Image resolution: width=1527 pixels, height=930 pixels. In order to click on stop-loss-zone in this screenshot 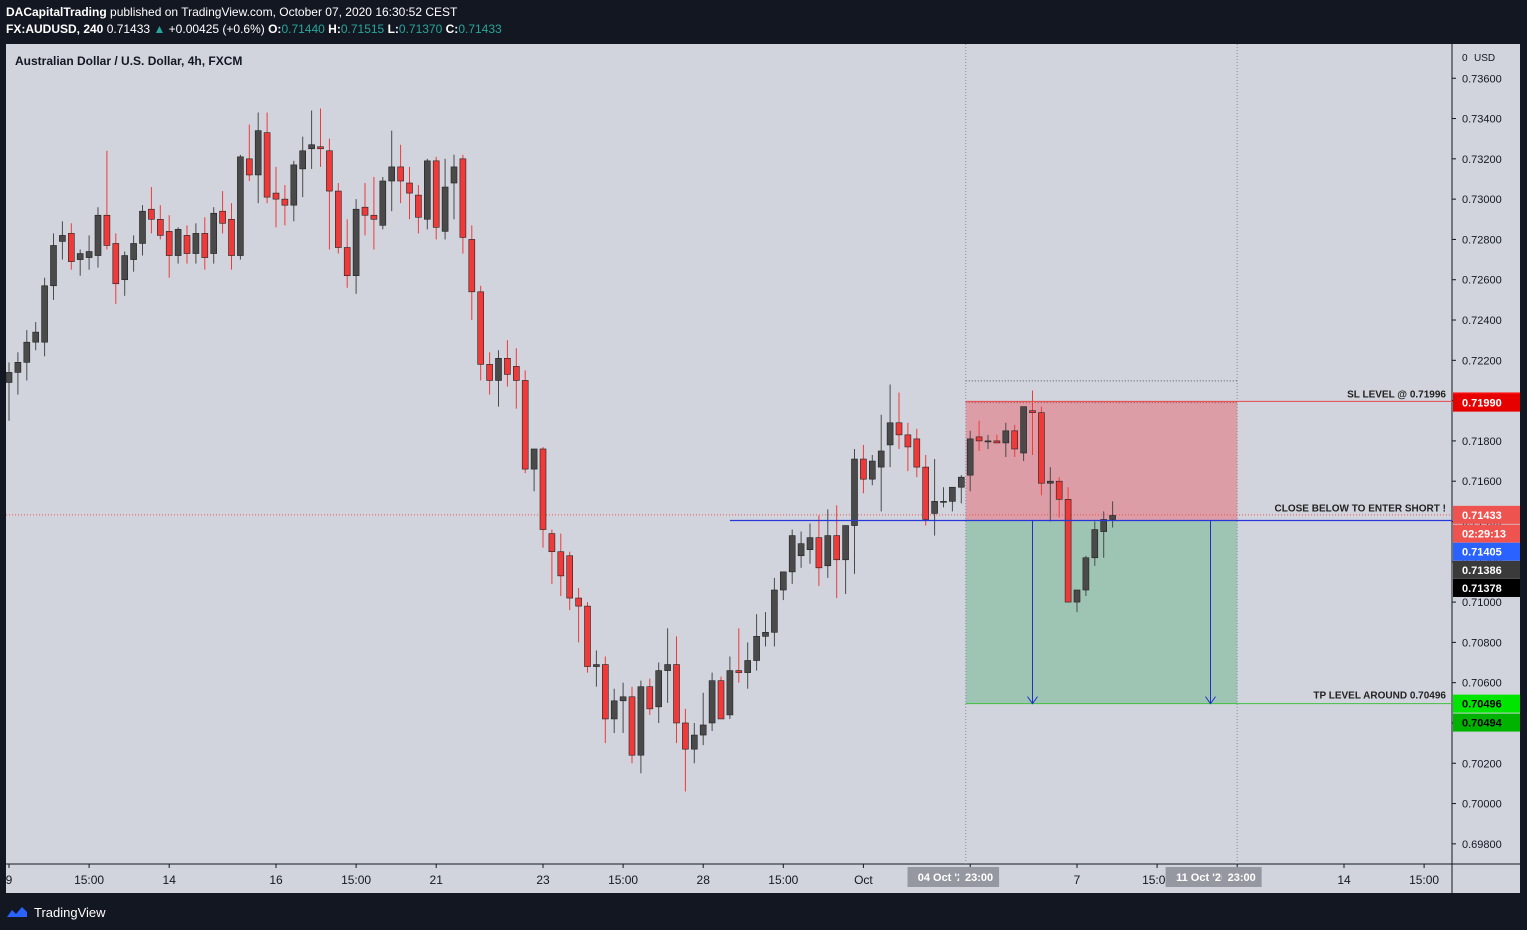, I will do `click(1101, 461)`.